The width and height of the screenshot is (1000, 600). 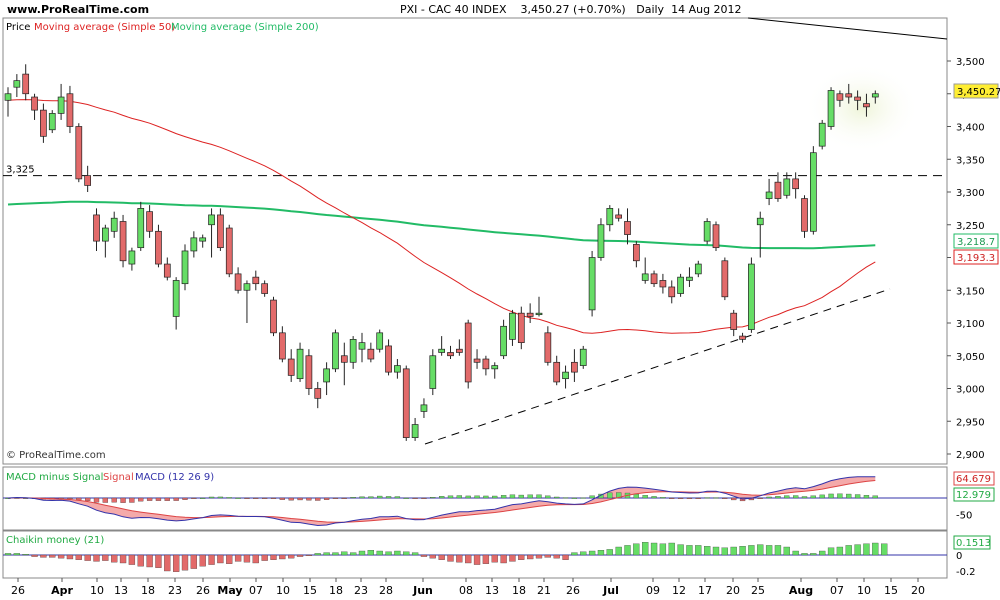 What do you see at coordinates (78, 9) in the screenshot?
I see `site-name: www.ProRealTime.com` at bounding box center [78, 9].